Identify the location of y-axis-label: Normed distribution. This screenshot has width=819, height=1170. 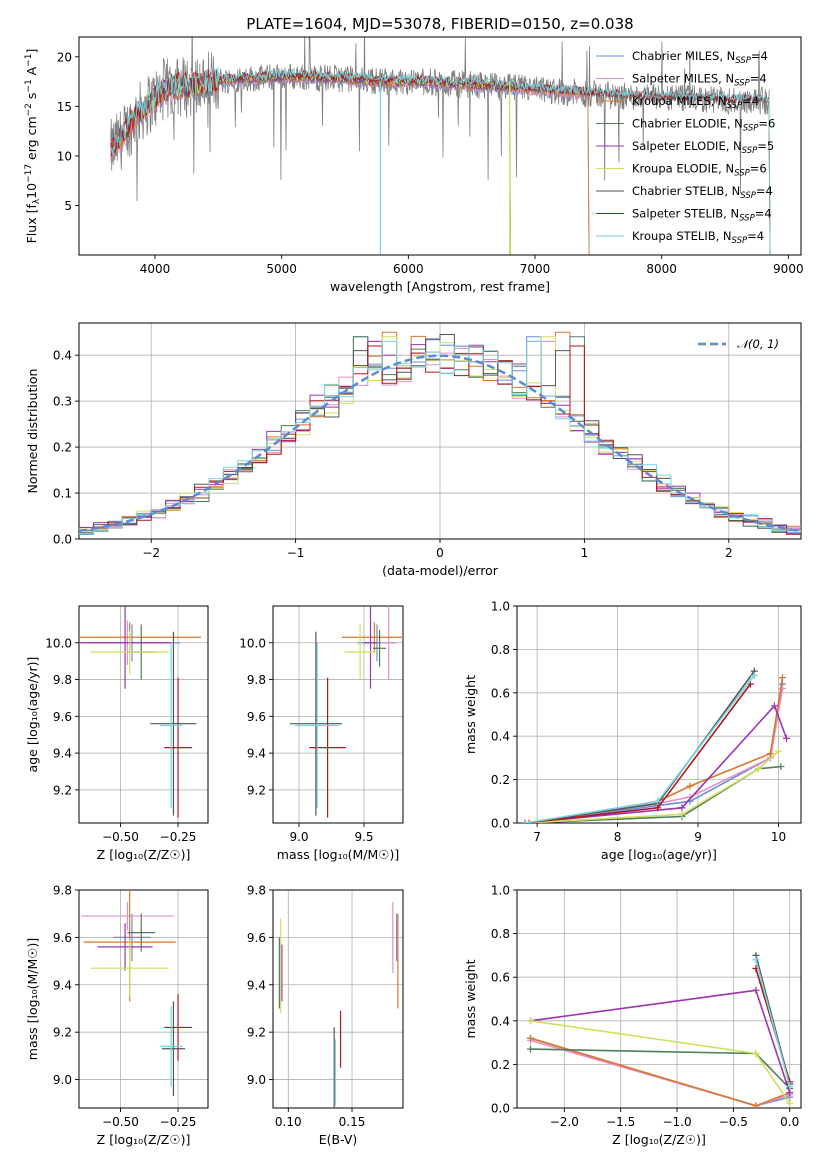
(32, 431).